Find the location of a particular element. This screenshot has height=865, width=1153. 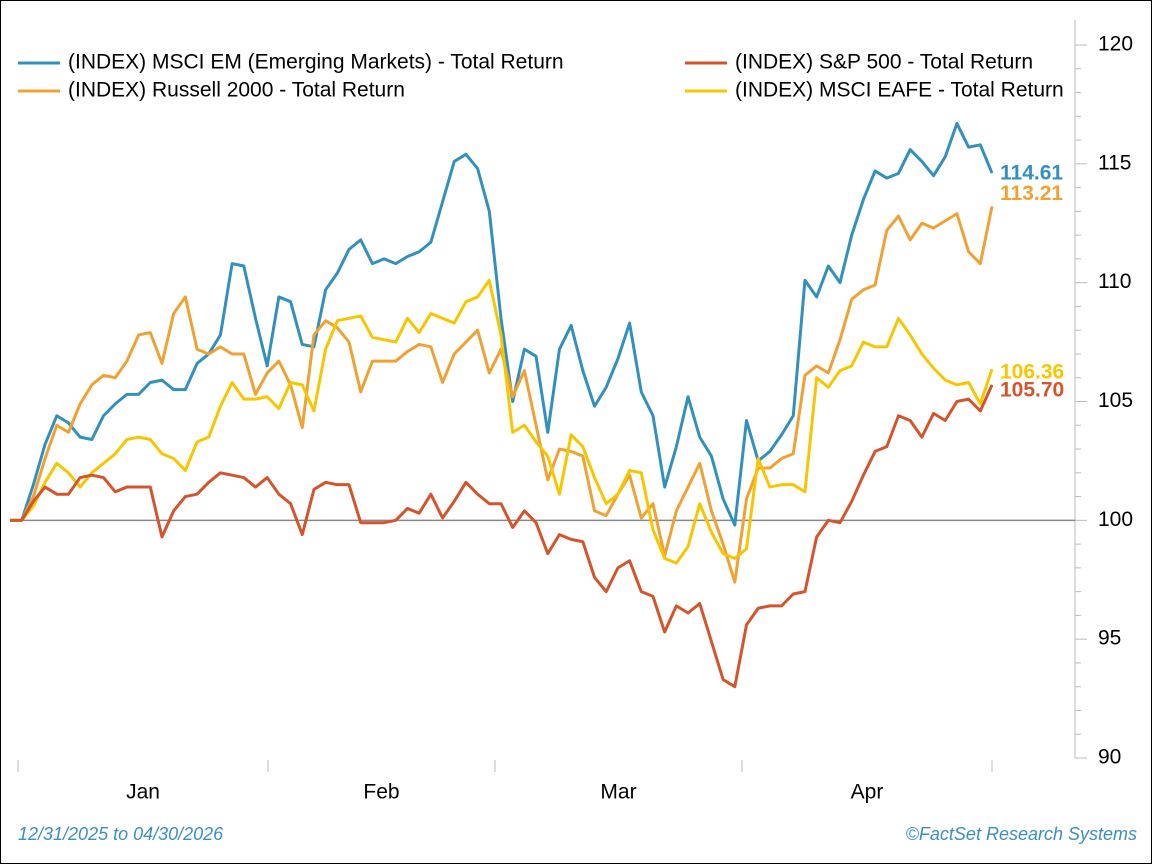

x-tick-label: Mar is located at coordinates (618, 792).